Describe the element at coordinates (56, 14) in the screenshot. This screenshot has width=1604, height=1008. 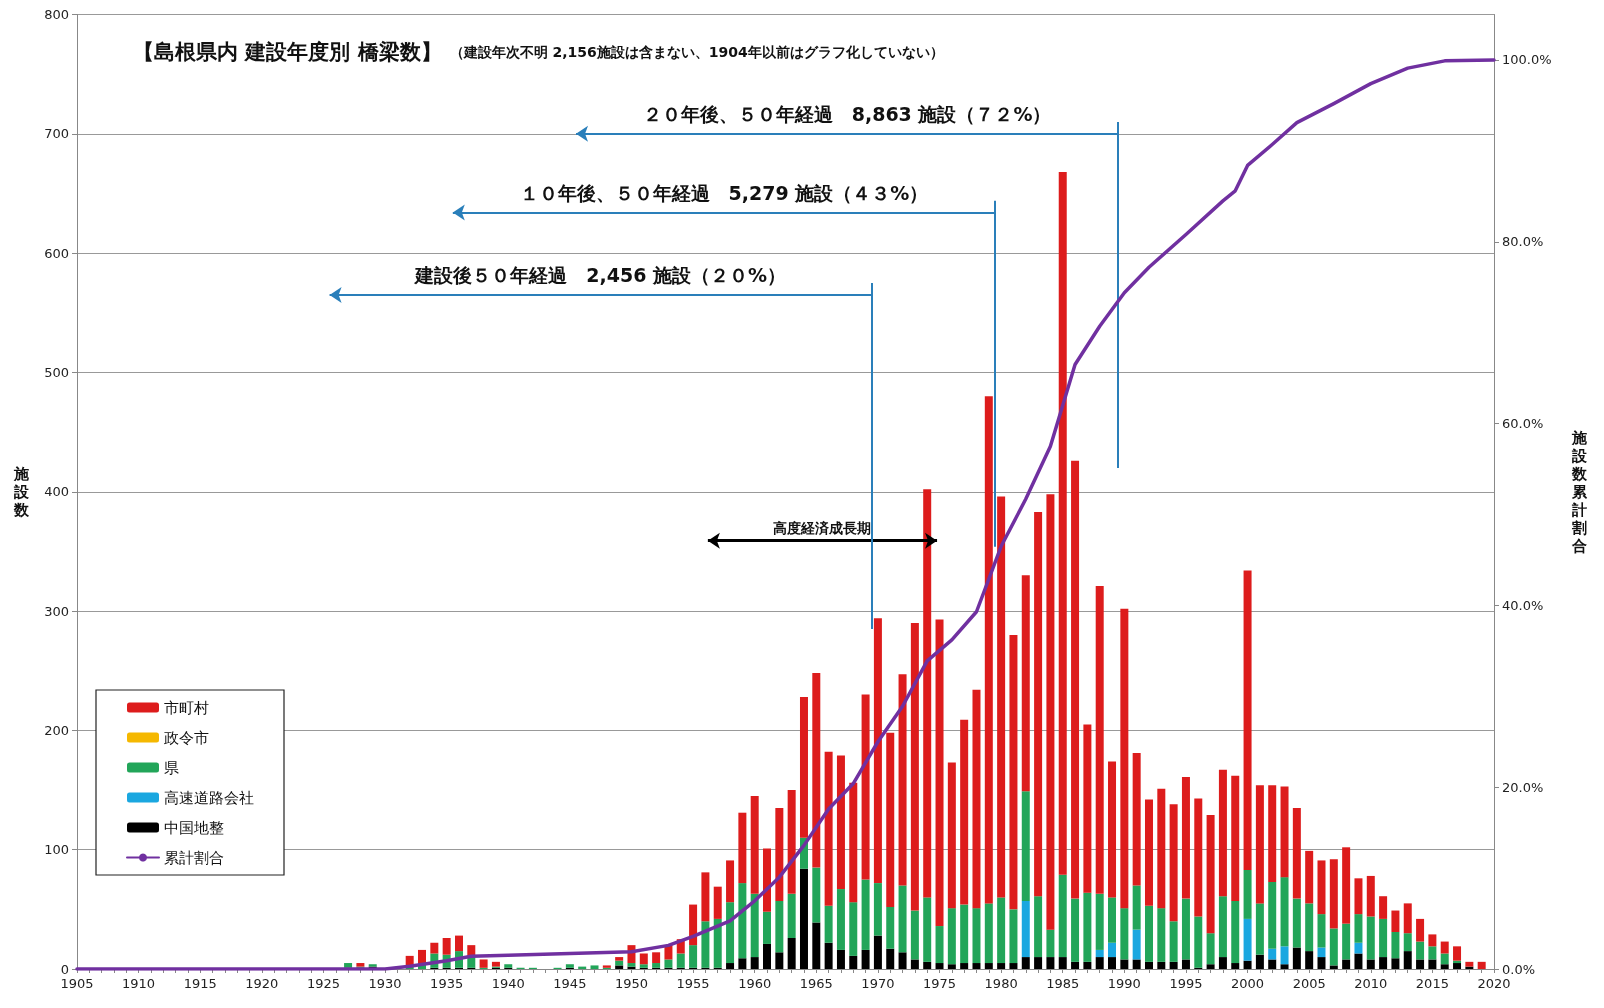
I see `y-tick-label: 800` at that location.